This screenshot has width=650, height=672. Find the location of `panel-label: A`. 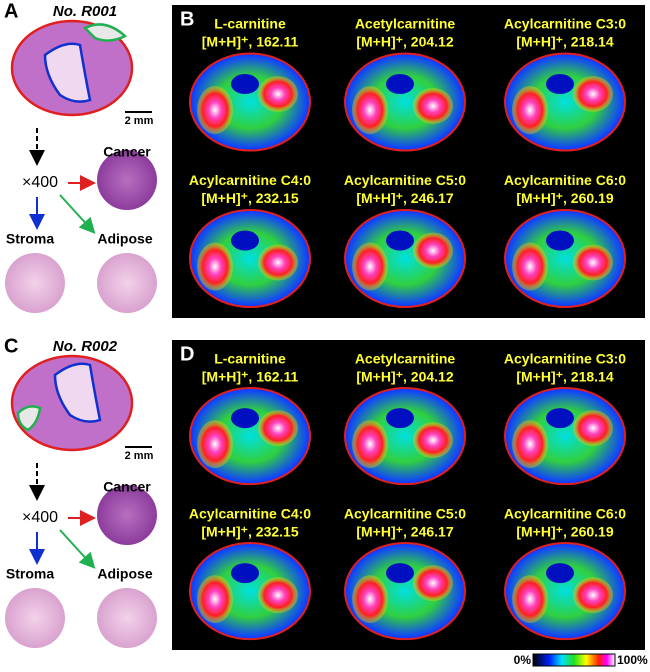

panel-label: A is located at coordinates (11, 11).